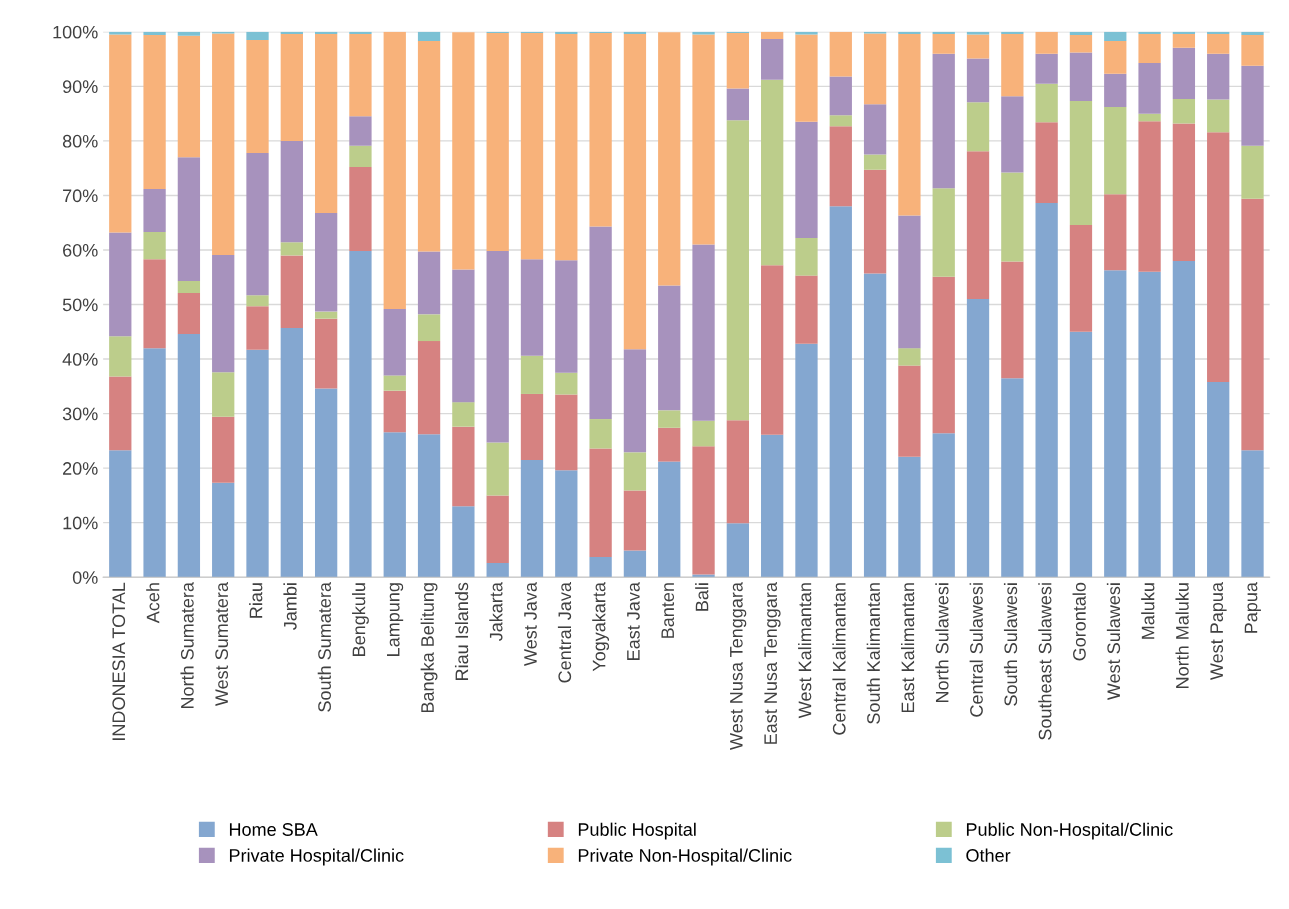 The image size is (1289, 909). I want to click on x-tick-label: Central Sulawesi, so click(976, 650).